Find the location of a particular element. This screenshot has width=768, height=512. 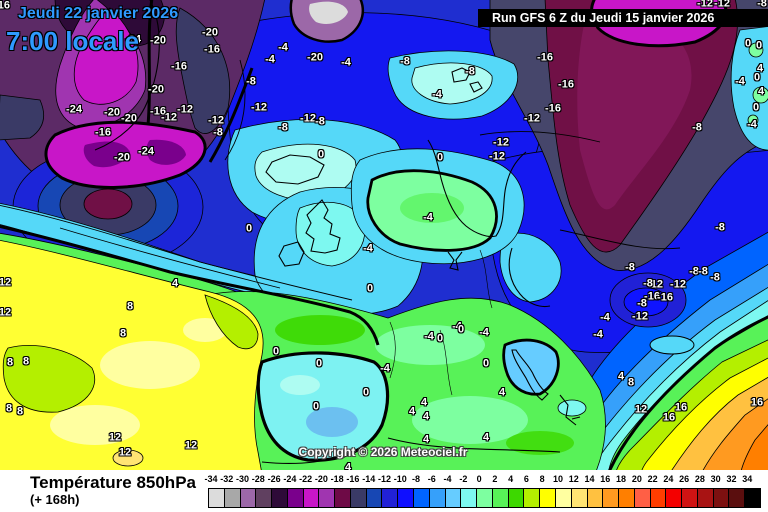

temp-value-label: -20 is located at coordinates (112, 112).